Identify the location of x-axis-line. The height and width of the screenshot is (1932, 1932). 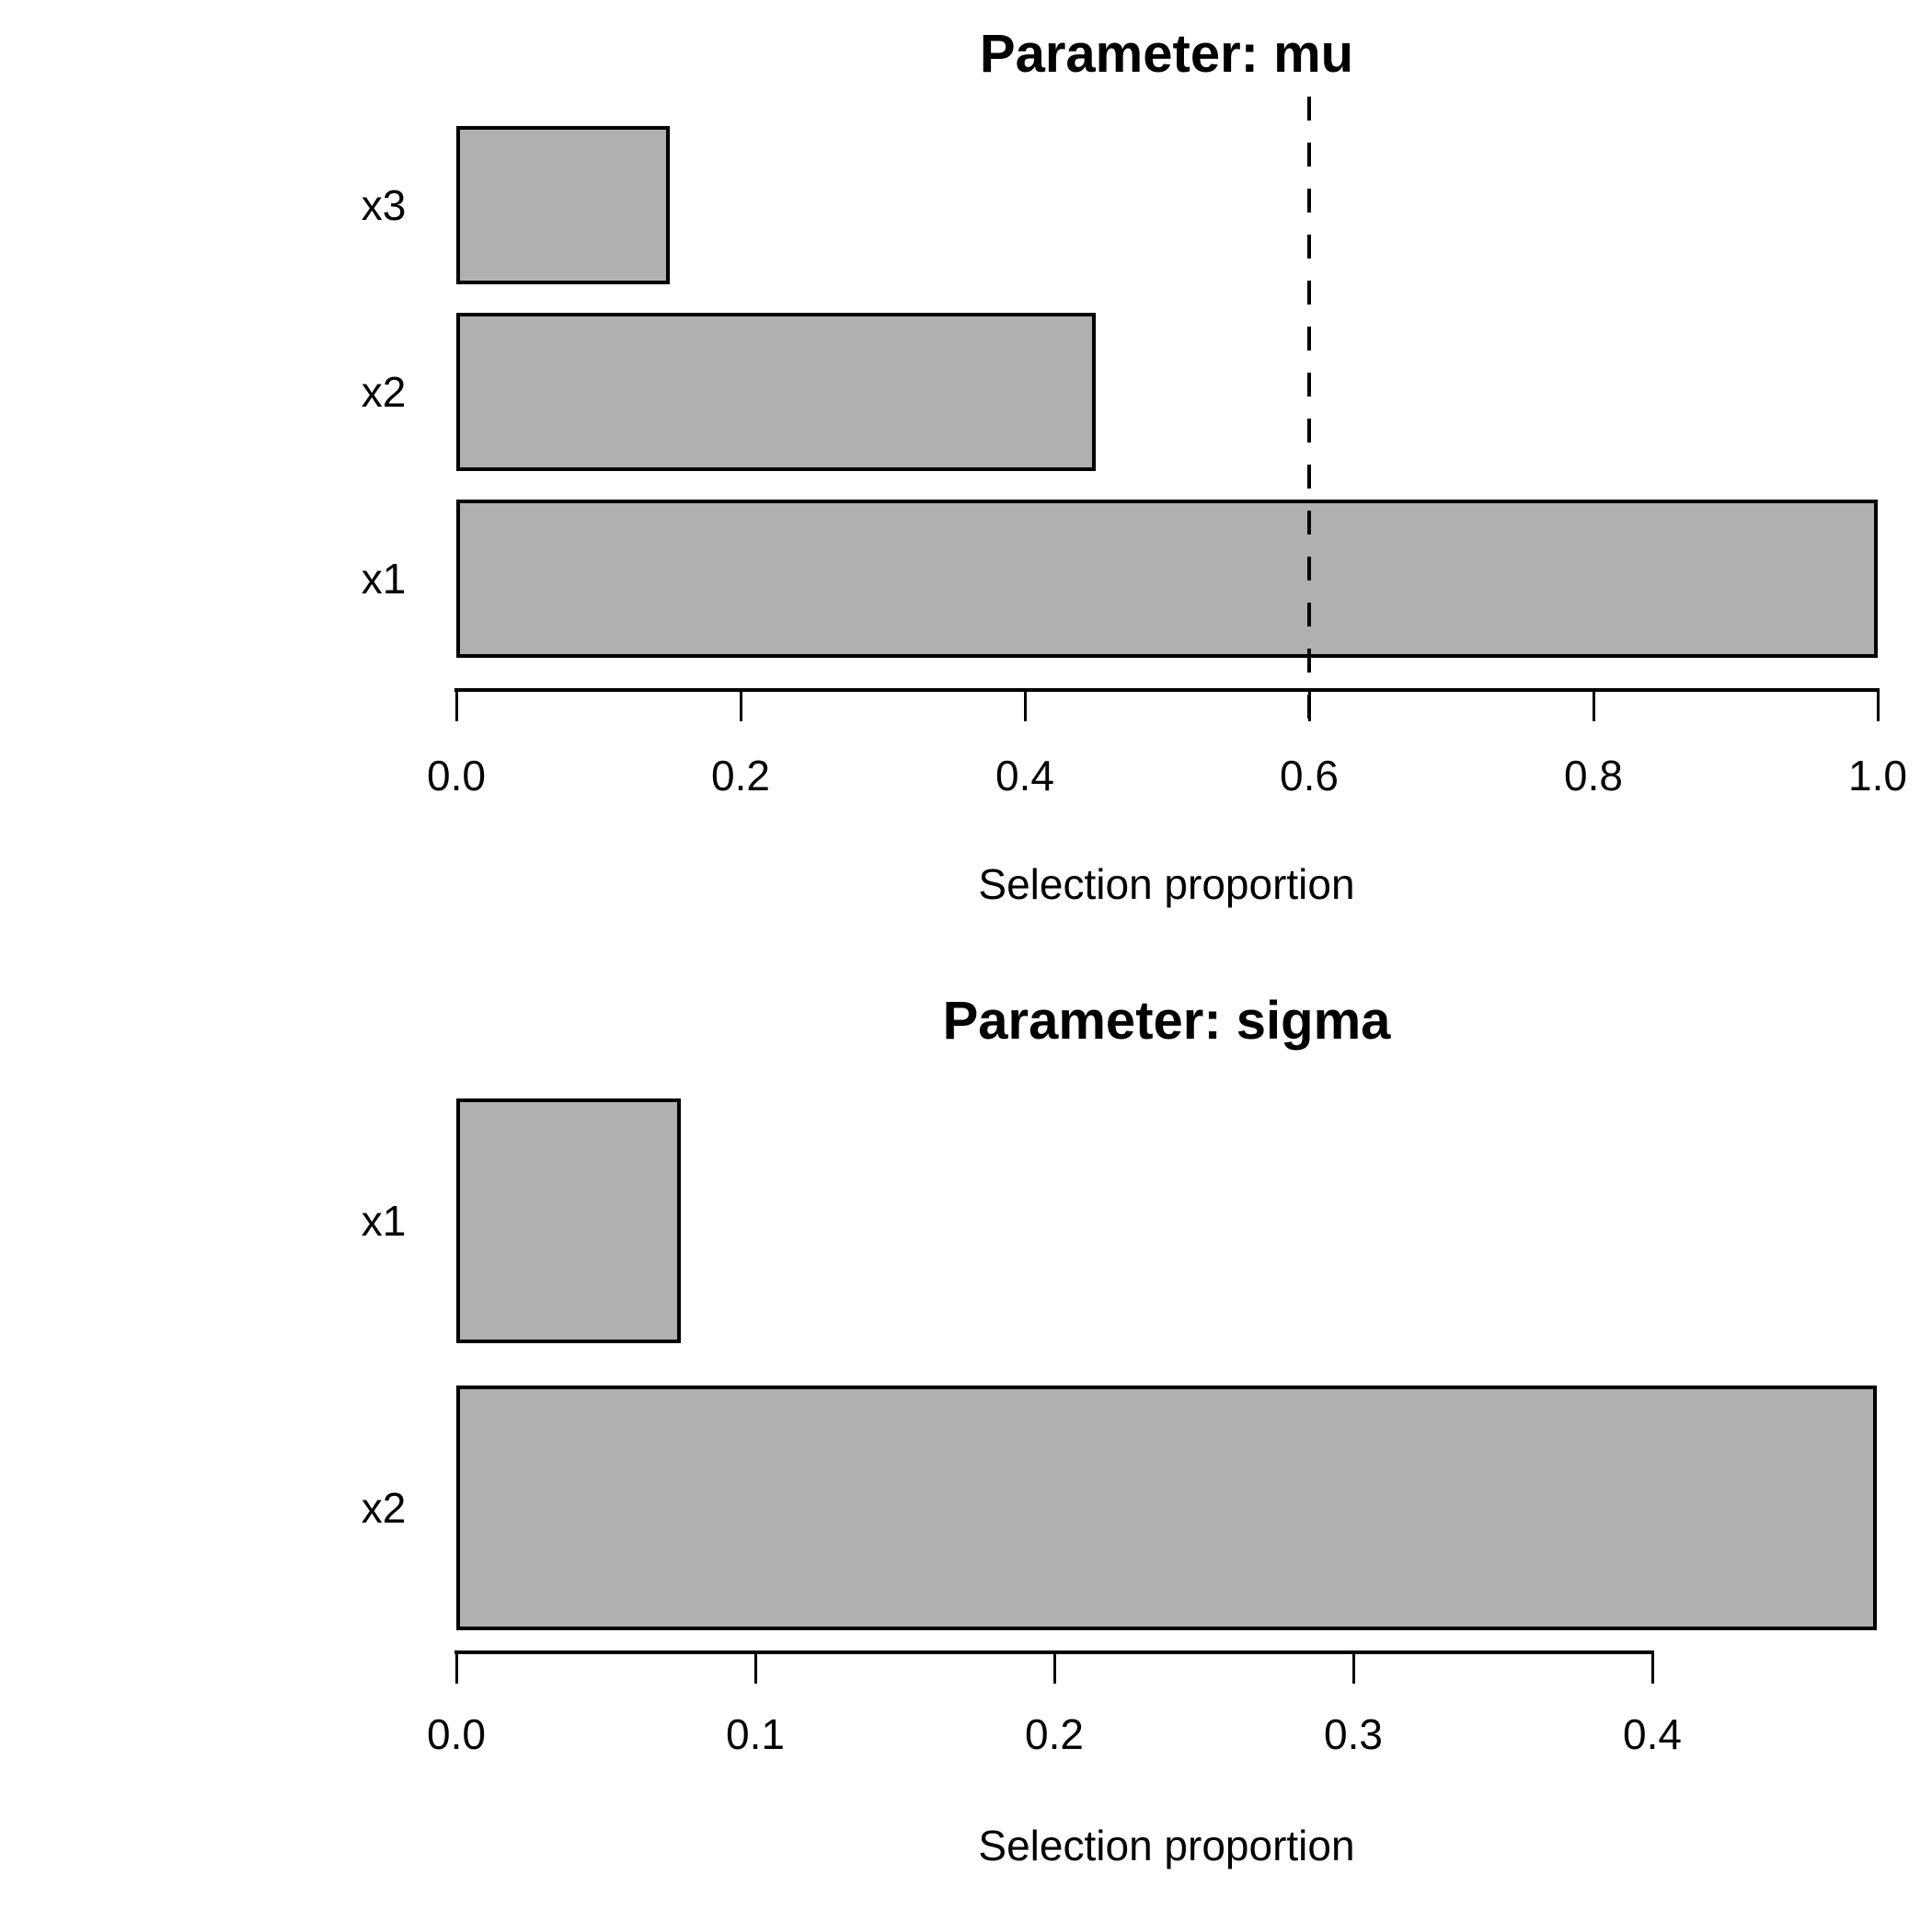
(1167, 690).